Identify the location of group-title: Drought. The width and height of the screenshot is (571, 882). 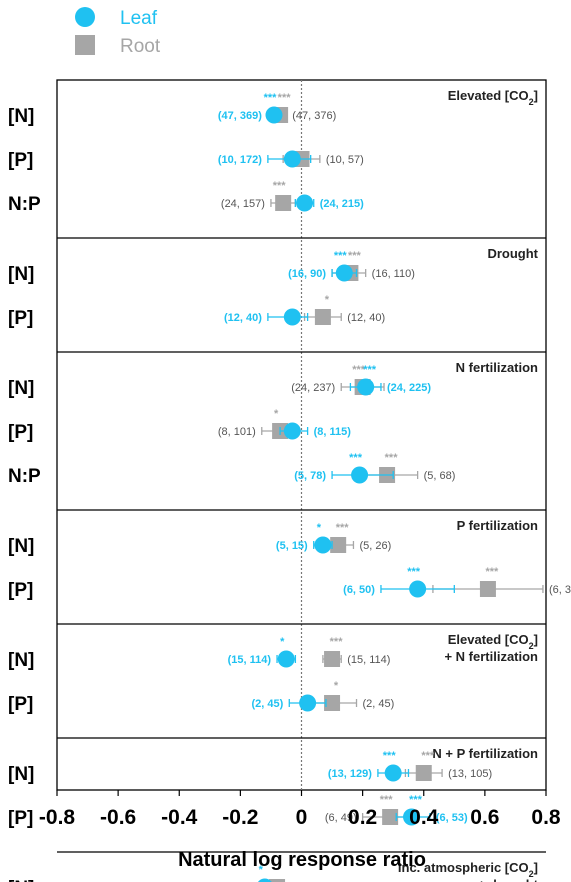
(512, 253).